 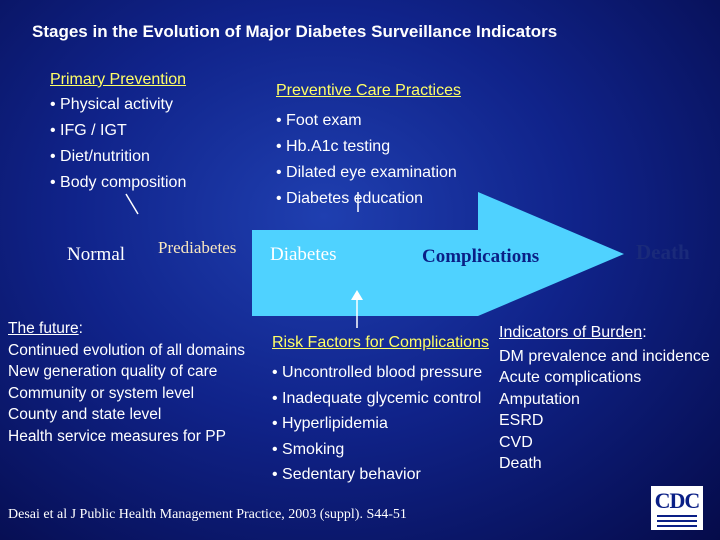 I want to click on pp-item-ifg-igt: IFG / IGT, so click(x=118, y=131).